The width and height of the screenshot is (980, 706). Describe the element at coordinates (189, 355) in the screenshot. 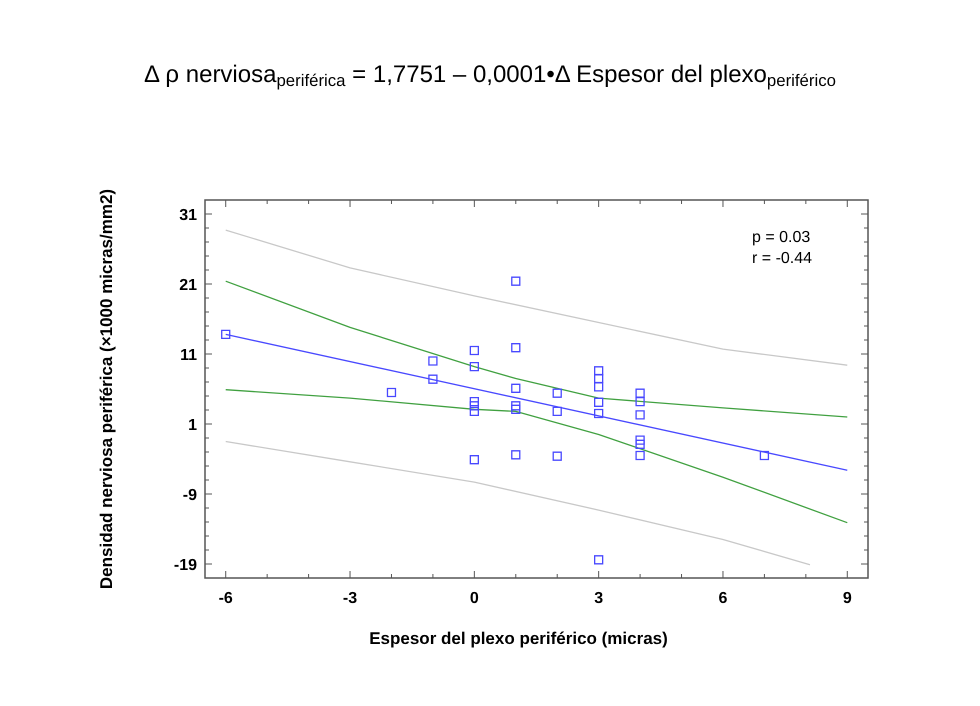

I see `y-tick-label: 11` at that location.